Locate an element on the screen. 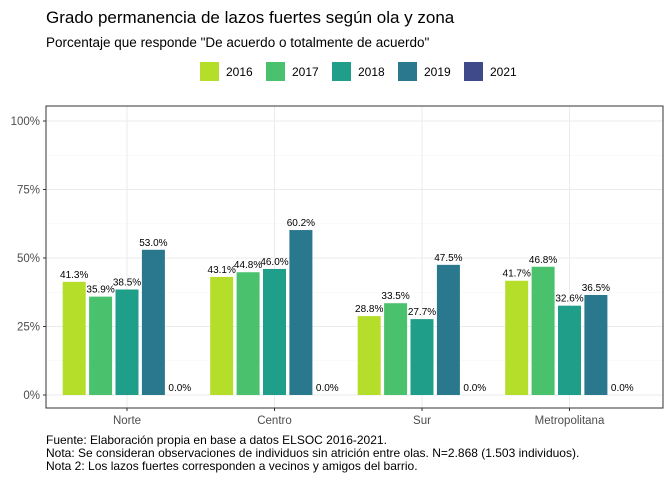  data-label-2019-norte: 53.0% is located at coordinates (153, 243).